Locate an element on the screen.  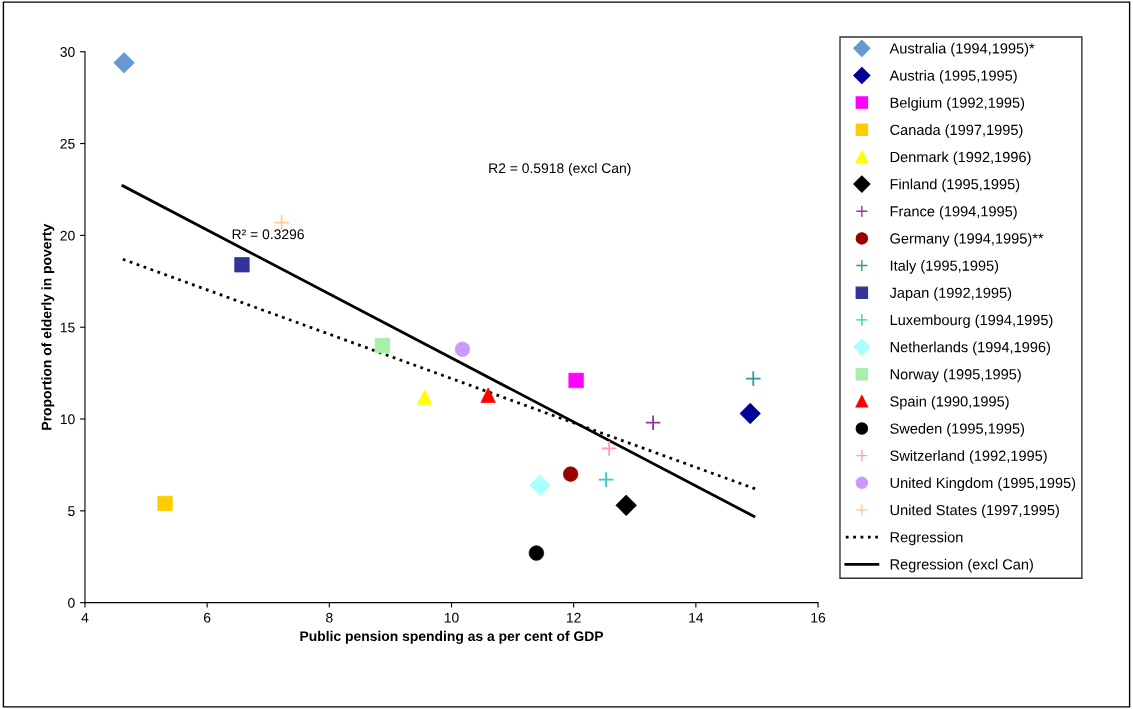
annotation: R2 = 0.5918 (excl Can) is located at coordinates (560, 169).